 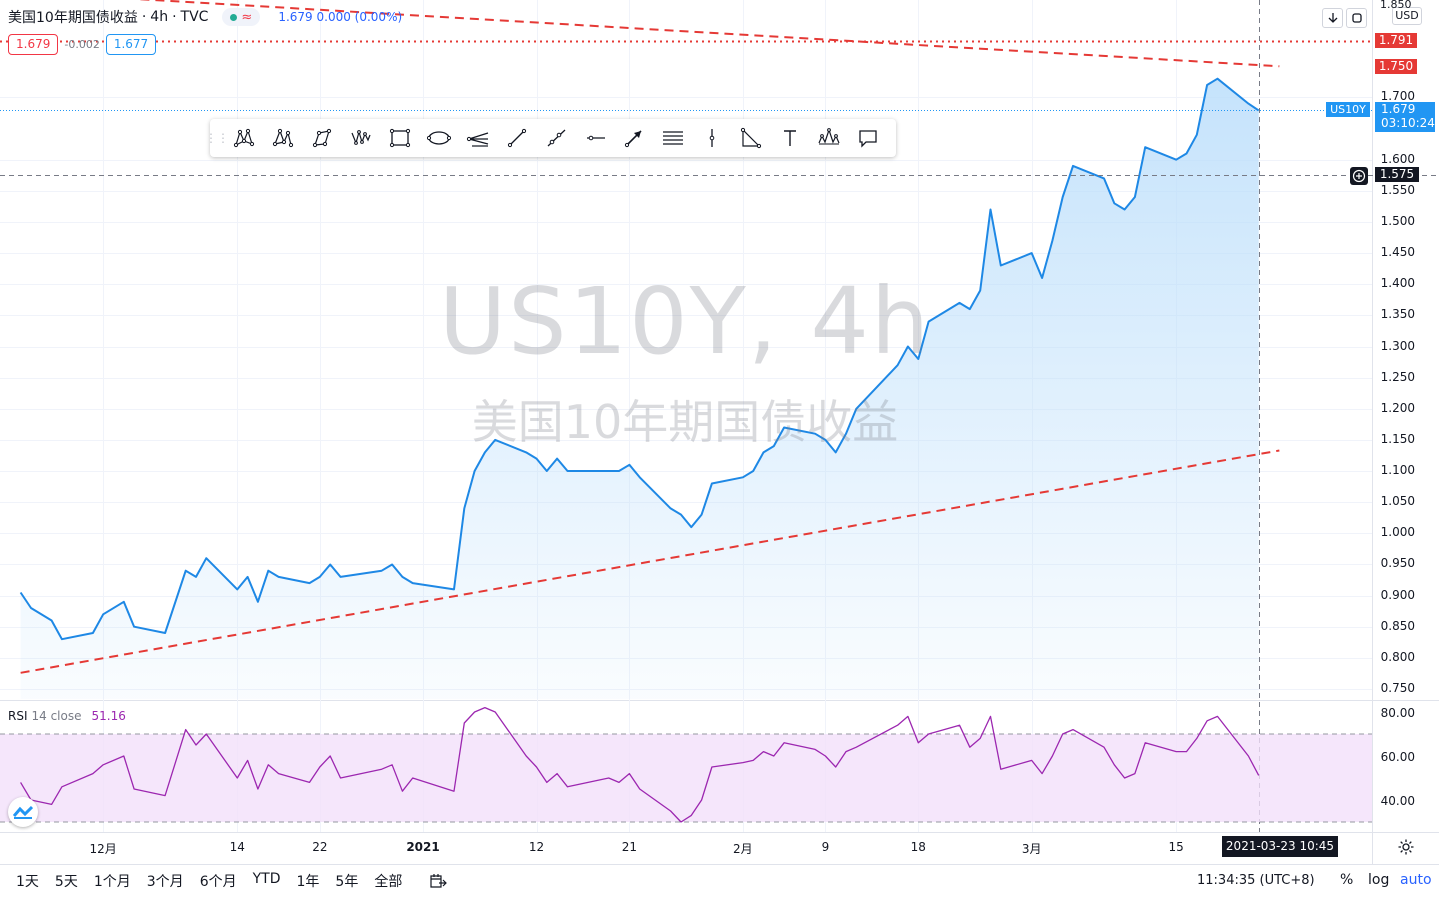 What do you see at coordinates (27, 882) in the screenshot?
I see `range-1d: 1天` at bounding box center [27, 882].